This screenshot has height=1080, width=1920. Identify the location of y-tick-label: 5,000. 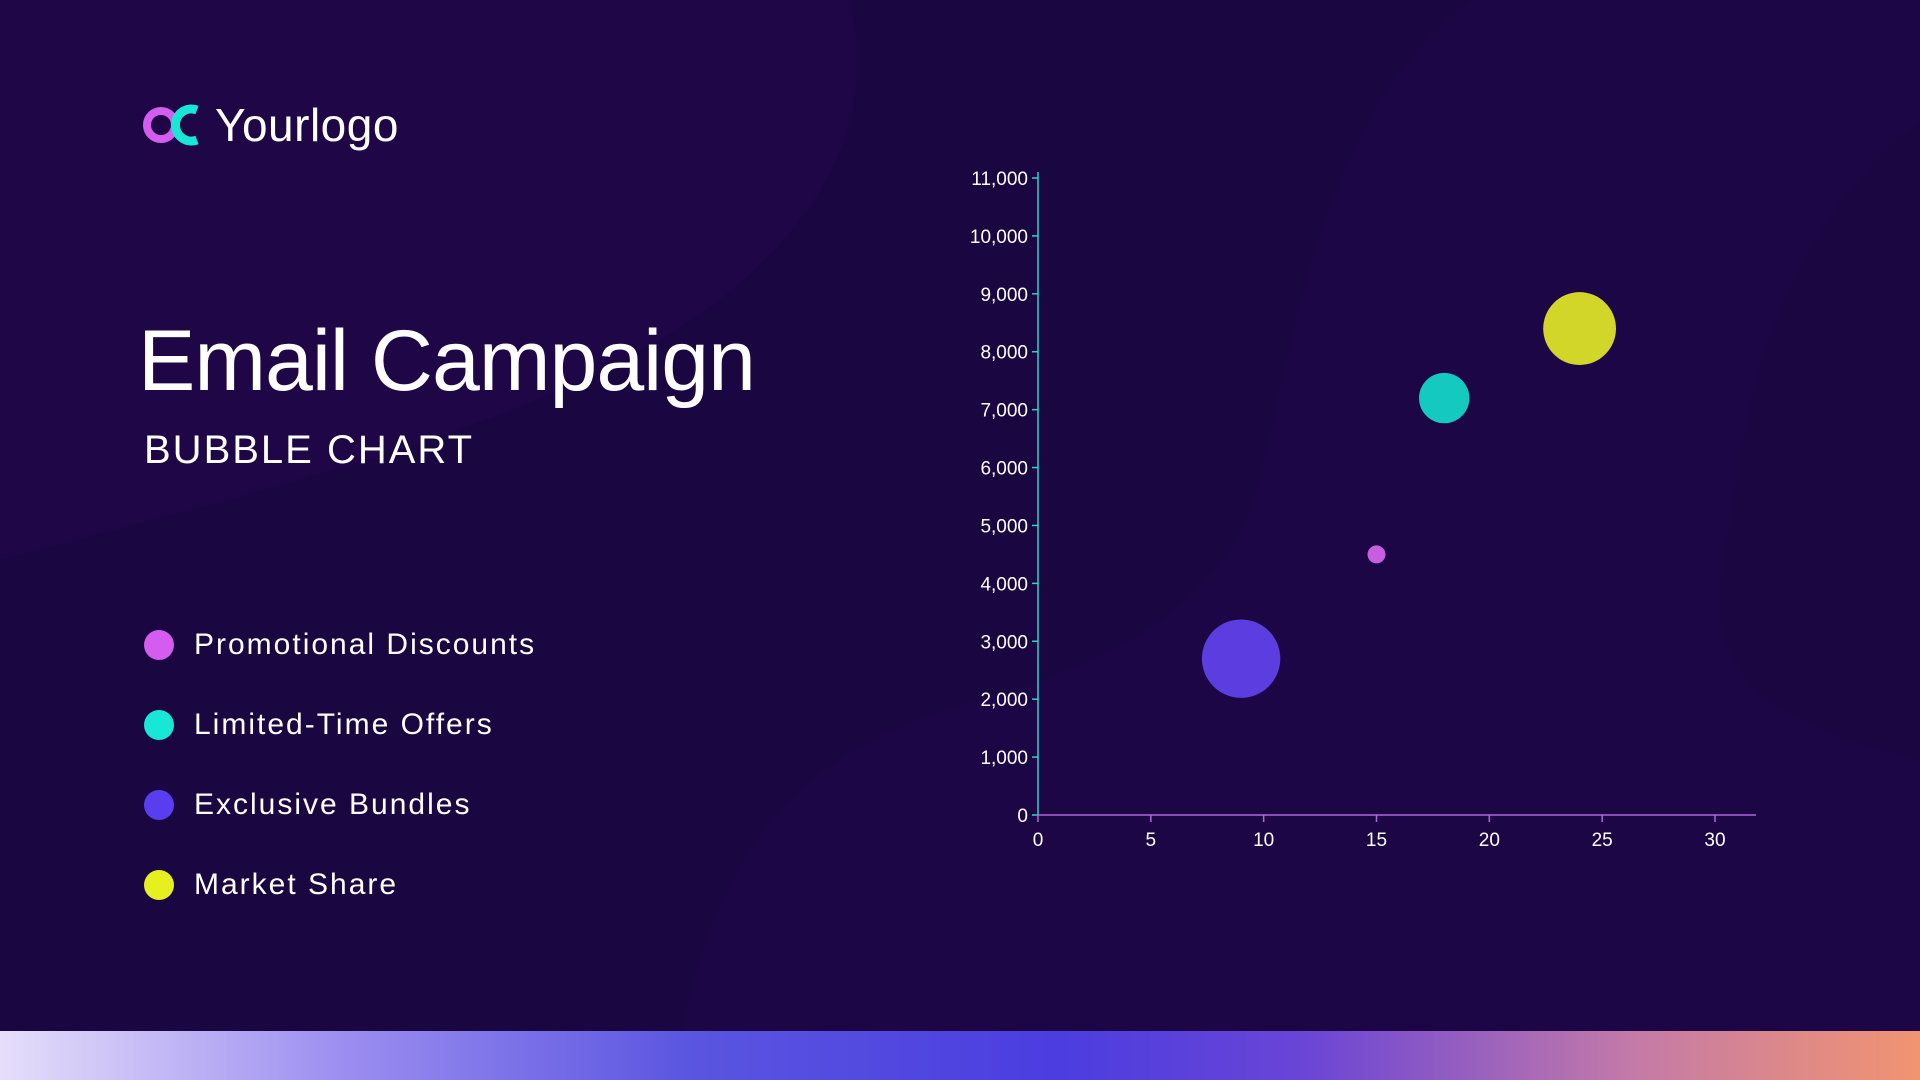
(1004, 526).